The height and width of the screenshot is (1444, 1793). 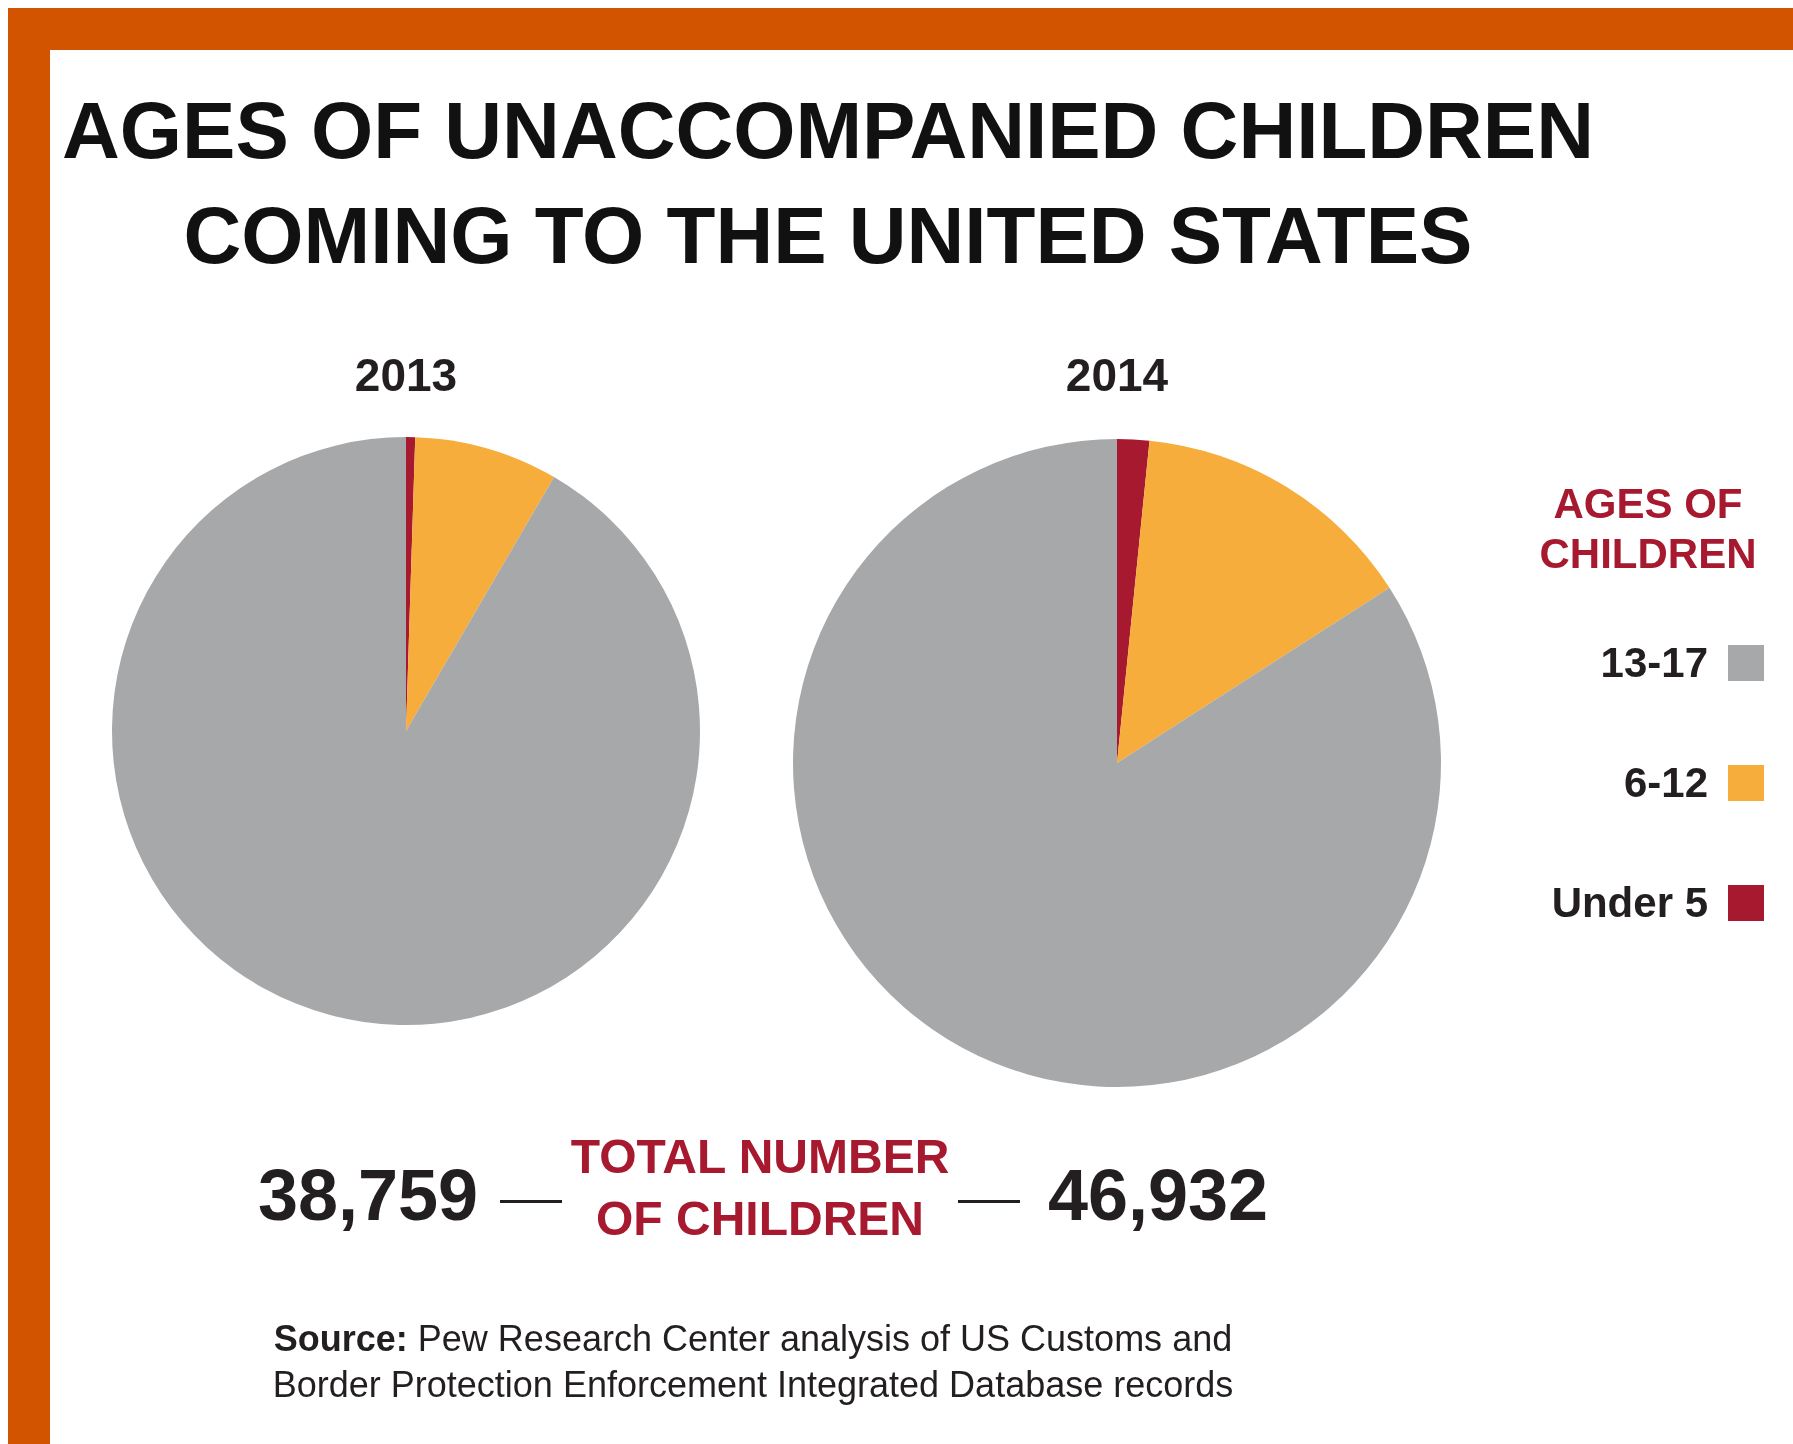 What do you see at coordinates (828, 183) in the screenshot?
I see `chart-title: AGES OF UNACCOMPANIED CHILDREN COMING TO THE UNITED STATES` at bounding box center [828, 183].